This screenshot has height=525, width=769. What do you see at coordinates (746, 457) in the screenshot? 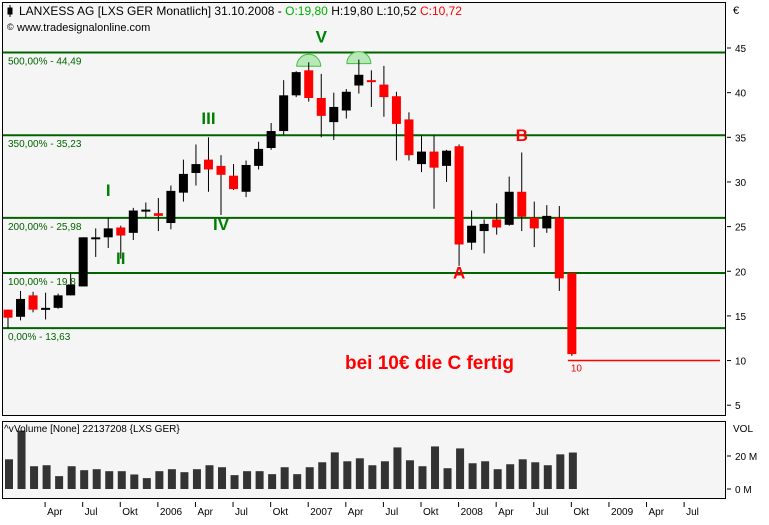
I see `volume-tick-label: 20 M` at bounding box center [746, 457].